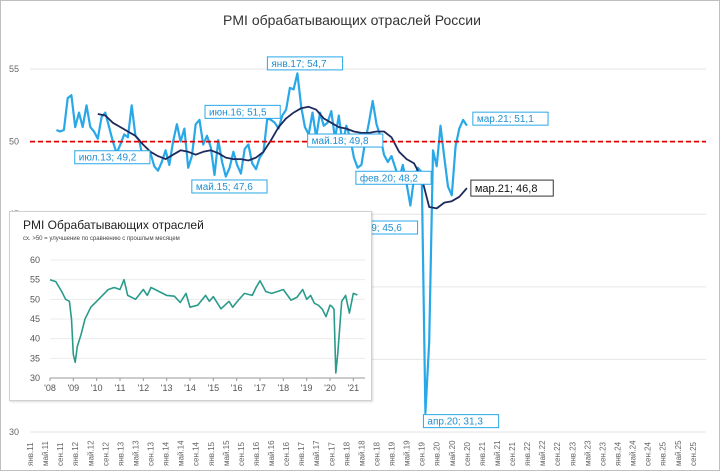  Describe the element at coordinates (167, 388) in the screenshot. I see `inset-x-tick-label: '13` at that location.